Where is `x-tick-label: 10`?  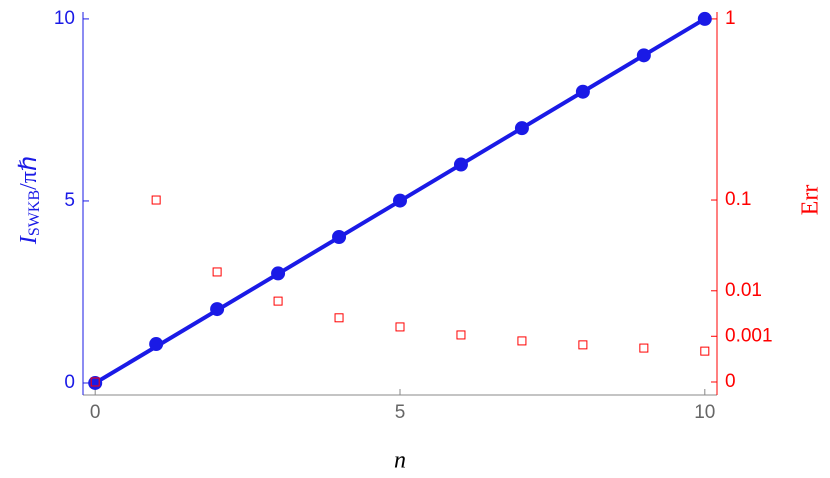
x-tick-label: 10 is located at coordinates (704, 412).